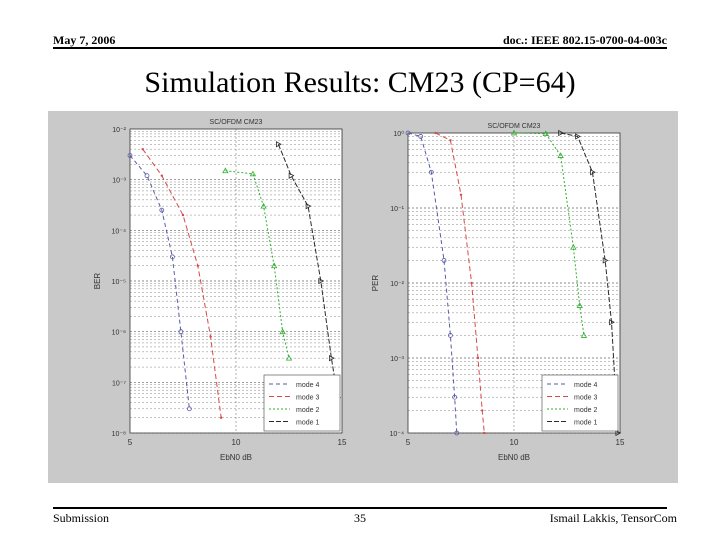  Describe the element at coordinates (119, 434) in the screenshot. I see `y-tick-label: 10⁻⁸` at that location.